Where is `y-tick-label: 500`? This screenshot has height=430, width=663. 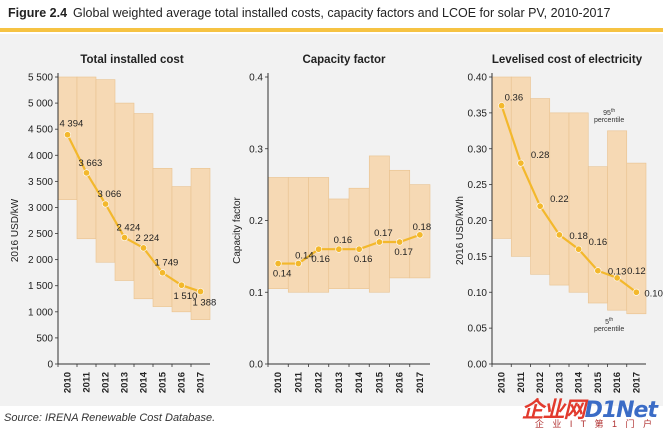 y-tick-label: 500 is located at coordinates (44, 338).